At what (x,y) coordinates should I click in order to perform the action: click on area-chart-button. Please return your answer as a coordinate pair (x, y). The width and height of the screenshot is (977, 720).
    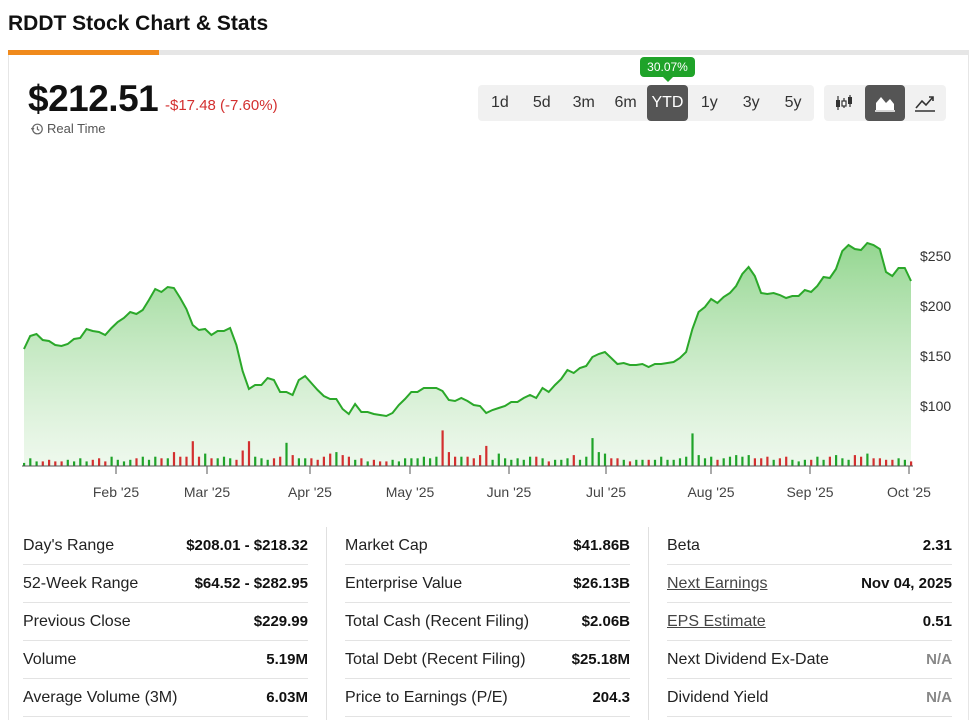
    Looking at the image, I should click on (885, 103).